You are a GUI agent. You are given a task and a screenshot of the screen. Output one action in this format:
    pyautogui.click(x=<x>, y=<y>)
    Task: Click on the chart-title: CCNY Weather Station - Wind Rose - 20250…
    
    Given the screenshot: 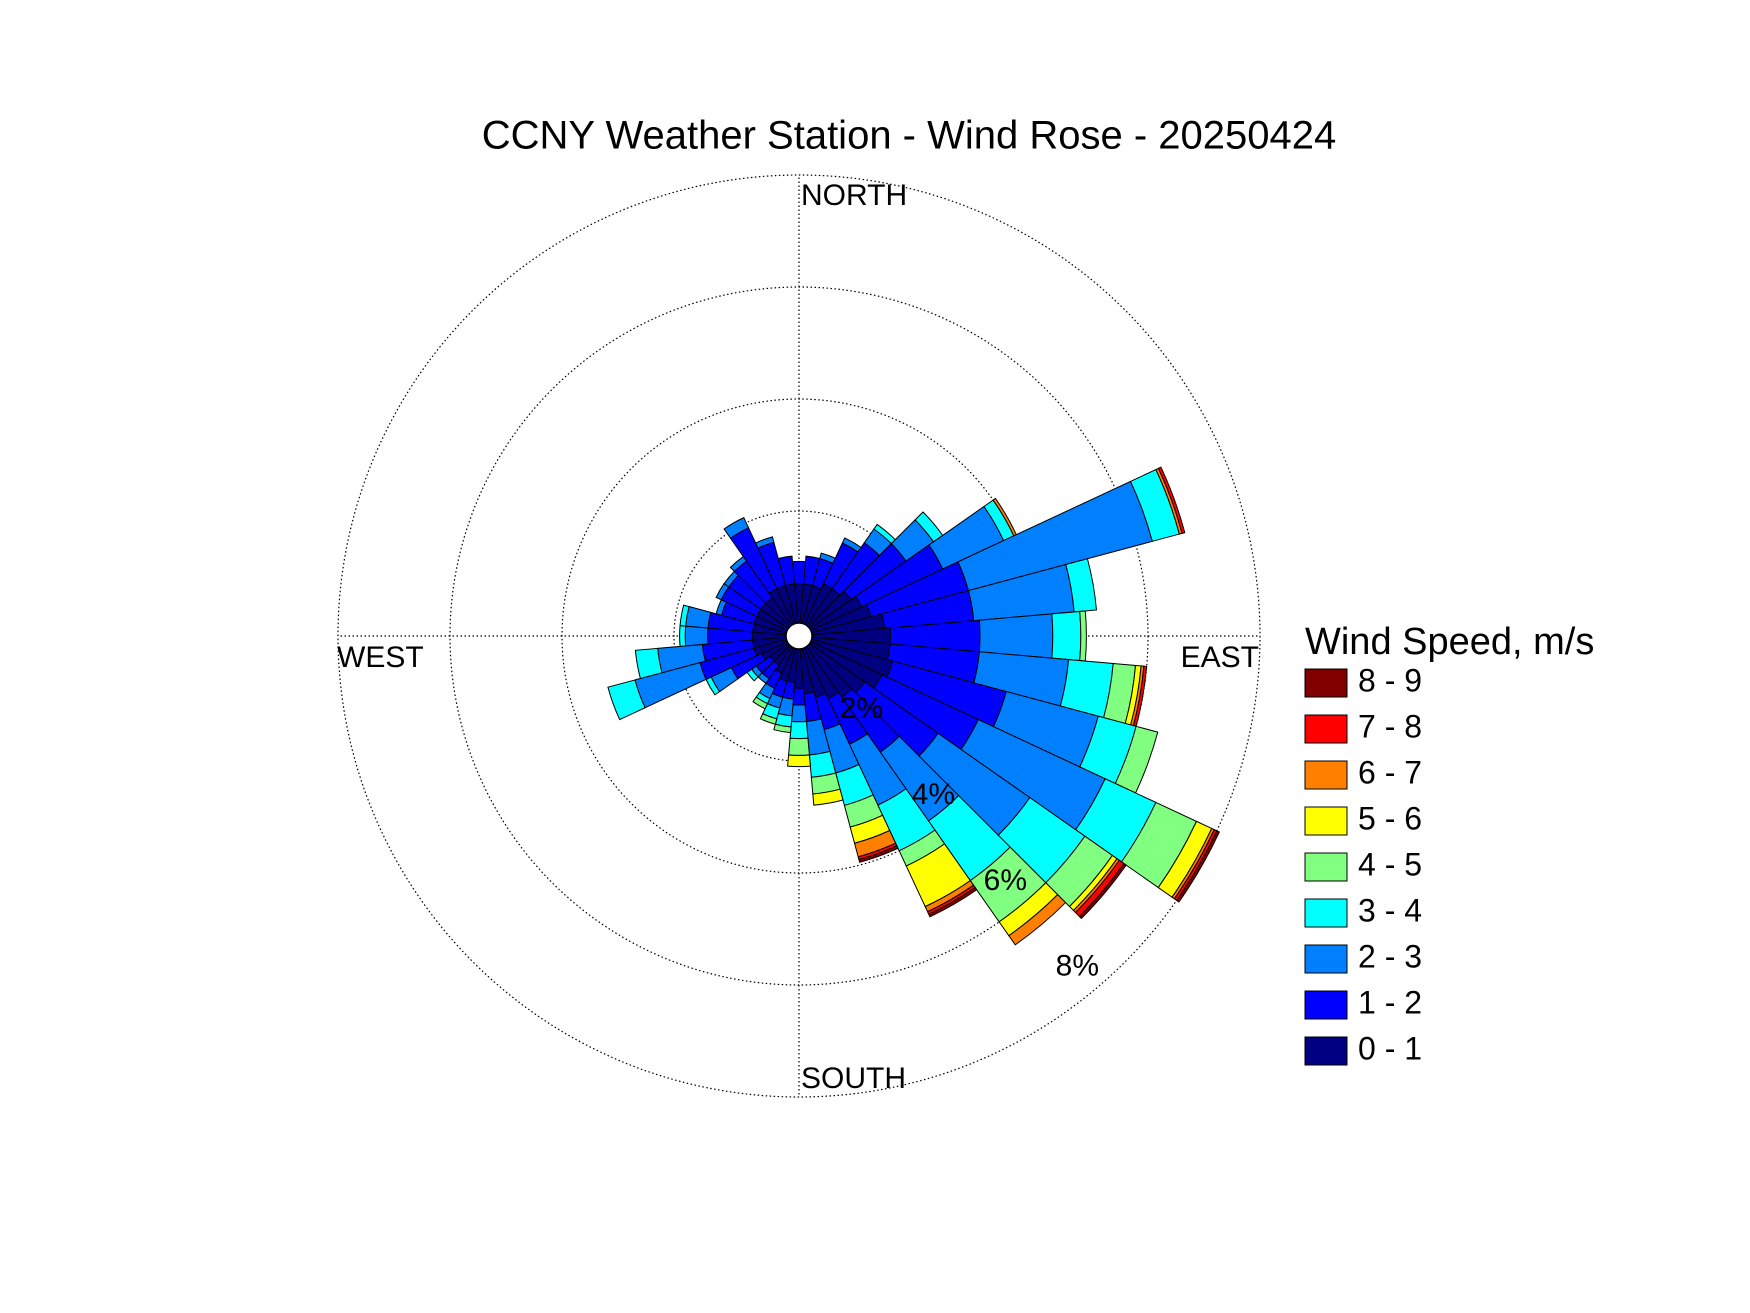 What is the action you would take?
    pyautogui.click(x=909, y=136)
    